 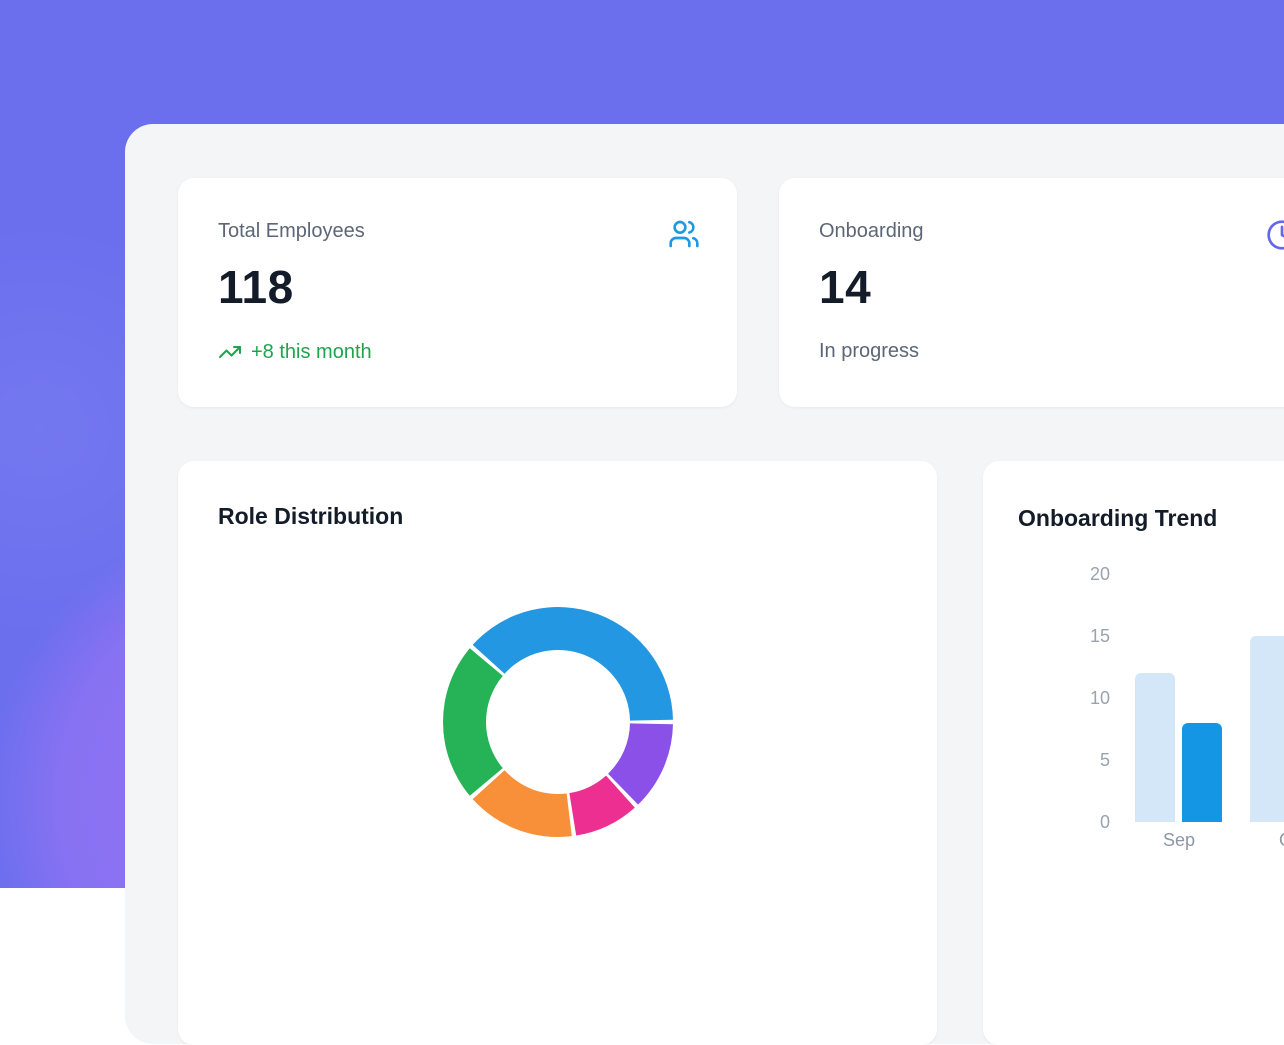 I want to click on bar-sep-series-dark-blue, so click(x=1202, y=772).